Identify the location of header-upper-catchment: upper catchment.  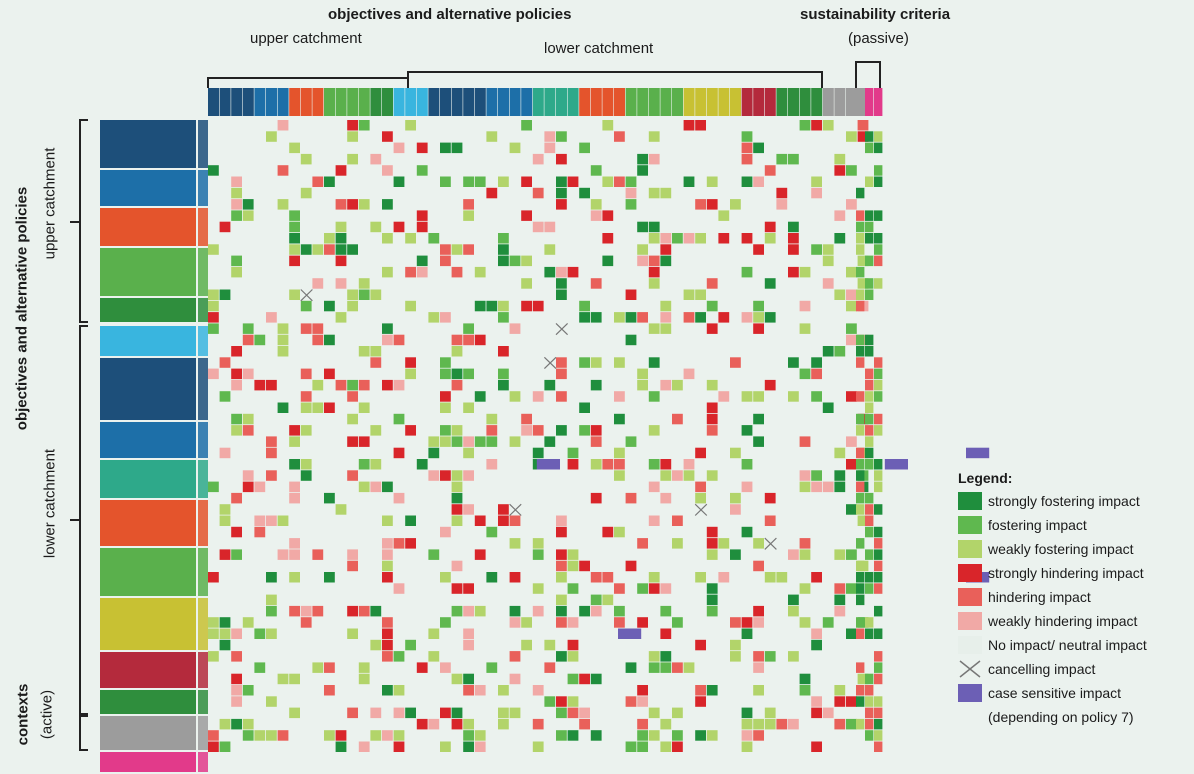
(306, 38).